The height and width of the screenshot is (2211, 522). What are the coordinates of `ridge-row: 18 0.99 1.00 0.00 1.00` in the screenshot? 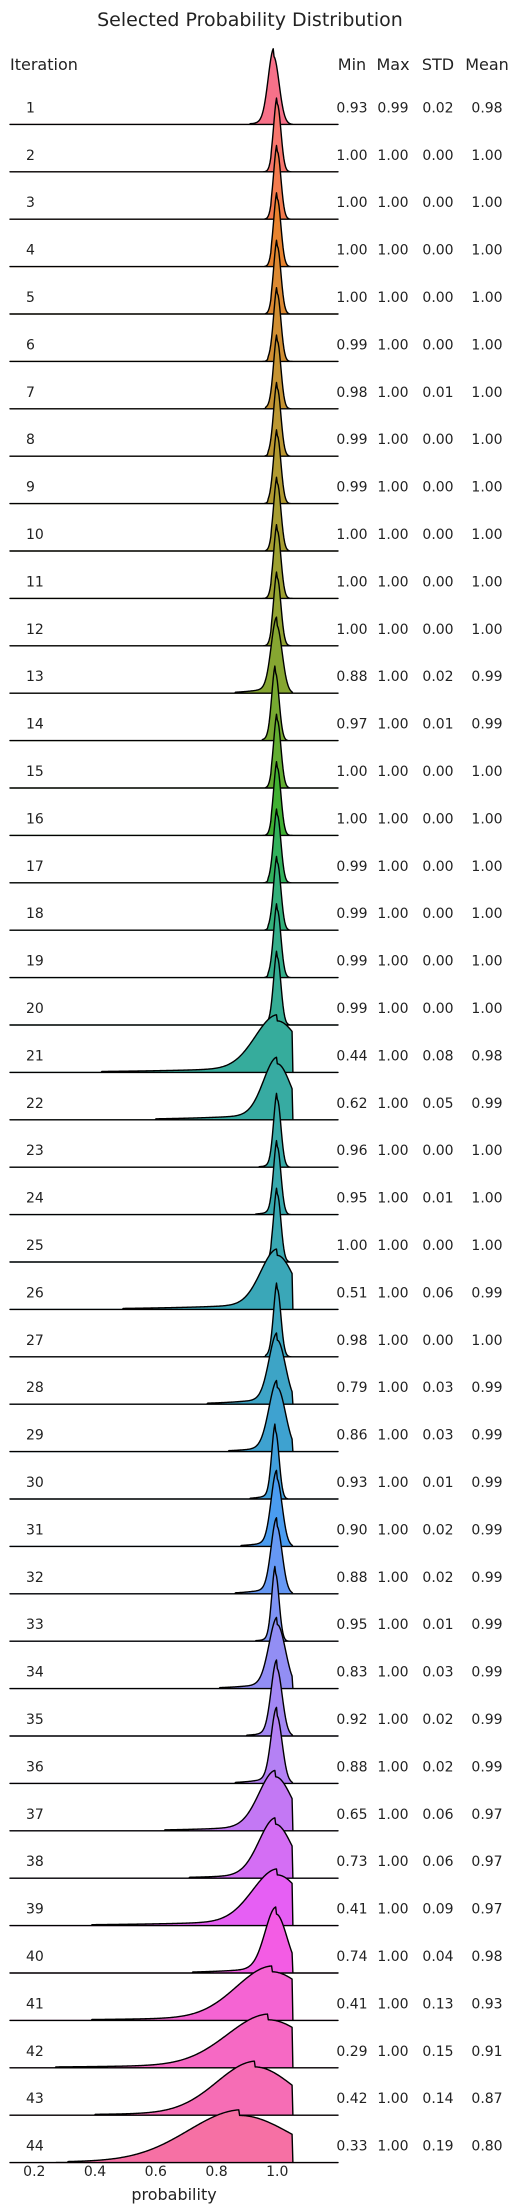 It's located at (256, 893).